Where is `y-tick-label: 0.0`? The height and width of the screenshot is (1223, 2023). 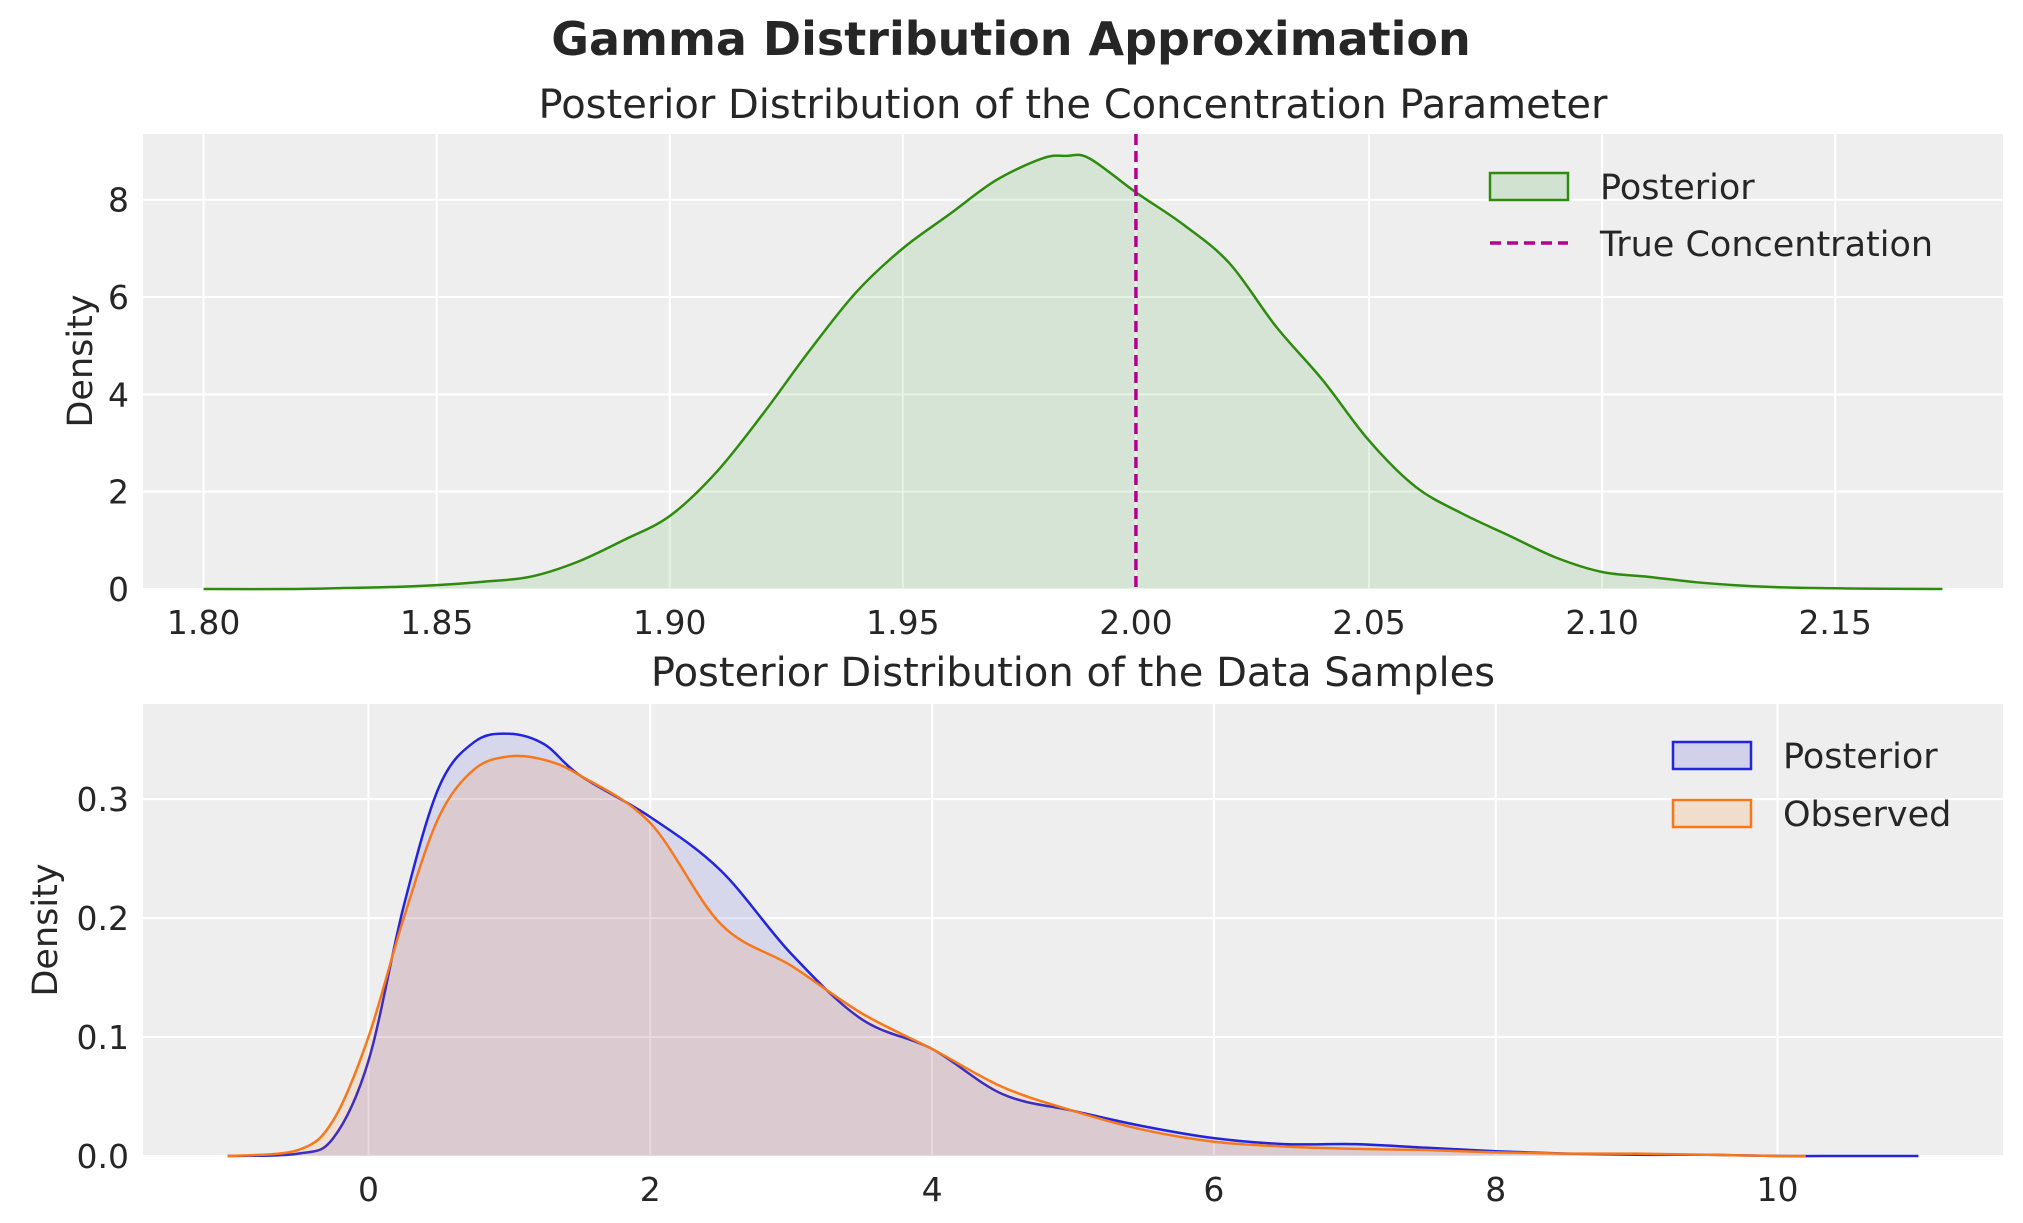
y-tick-label: 0.0 is located at coordinates (103, 1156).